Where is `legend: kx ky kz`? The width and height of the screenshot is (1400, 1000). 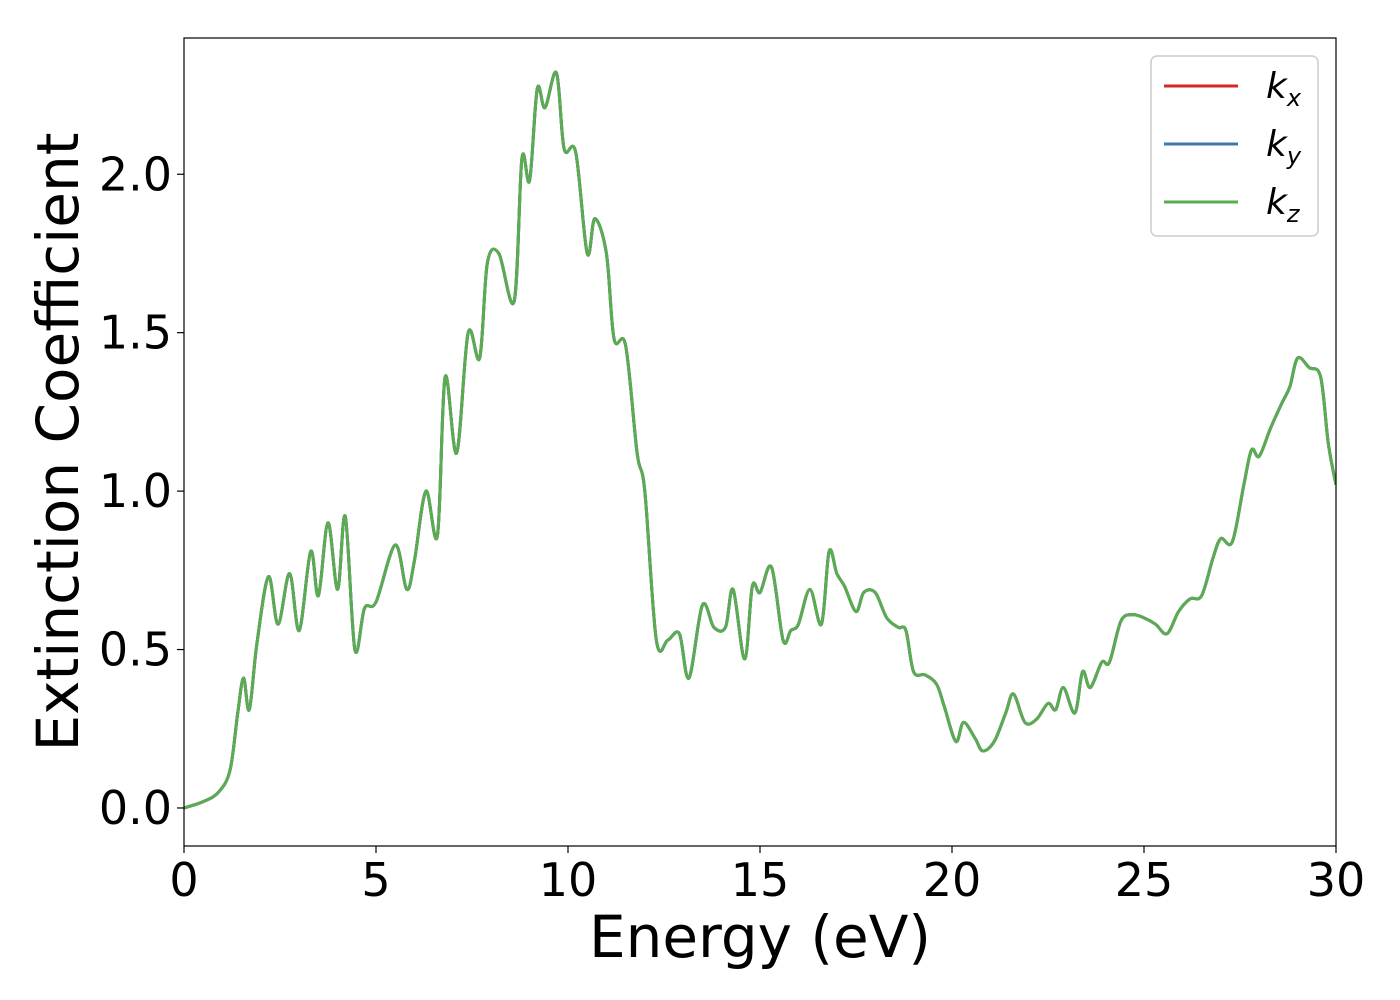
legend: kx ky kz is located at coordinates (1234, 146).